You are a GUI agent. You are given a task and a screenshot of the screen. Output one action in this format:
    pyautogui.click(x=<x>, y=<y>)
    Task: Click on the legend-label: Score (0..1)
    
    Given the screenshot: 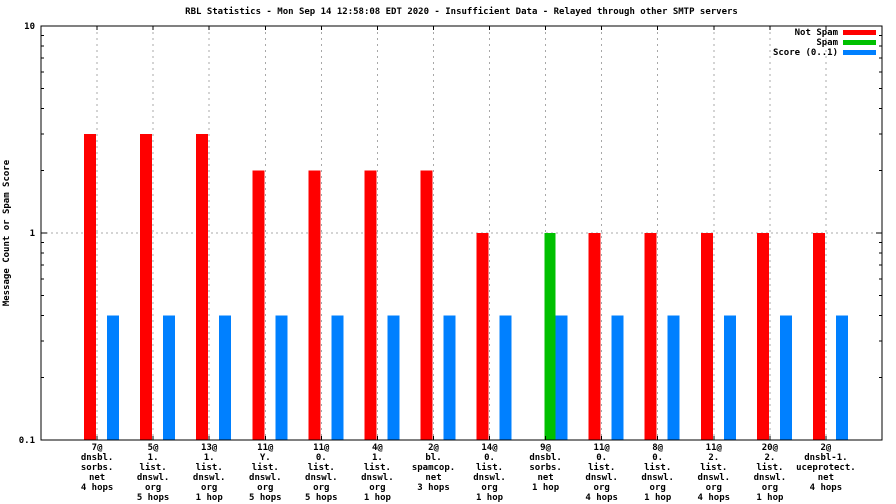 What is the action you would take?
    pyautogui.click(x=805, y=53)
    